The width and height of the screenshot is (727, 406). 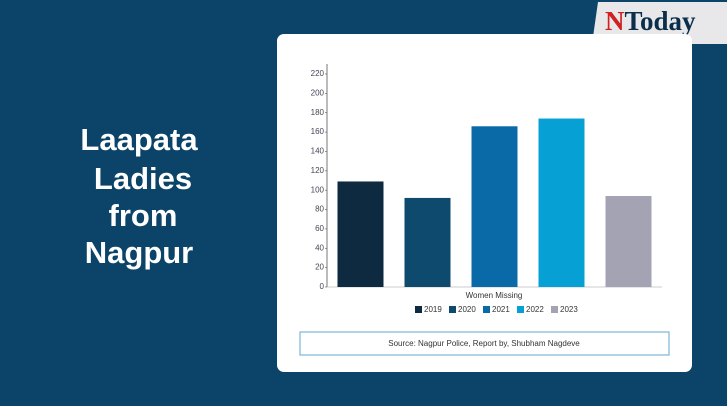 What do you see at coordinates (318, 170) in the screenshot?
I see `y-tick-label: 120` at bounding box center [318, 170].